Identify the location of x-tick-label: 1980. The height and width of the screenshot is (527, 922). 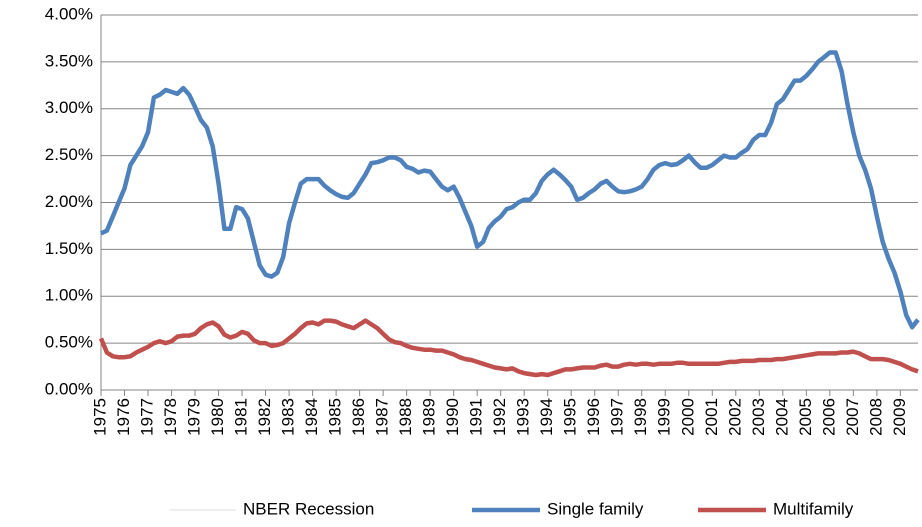
(217, 417).